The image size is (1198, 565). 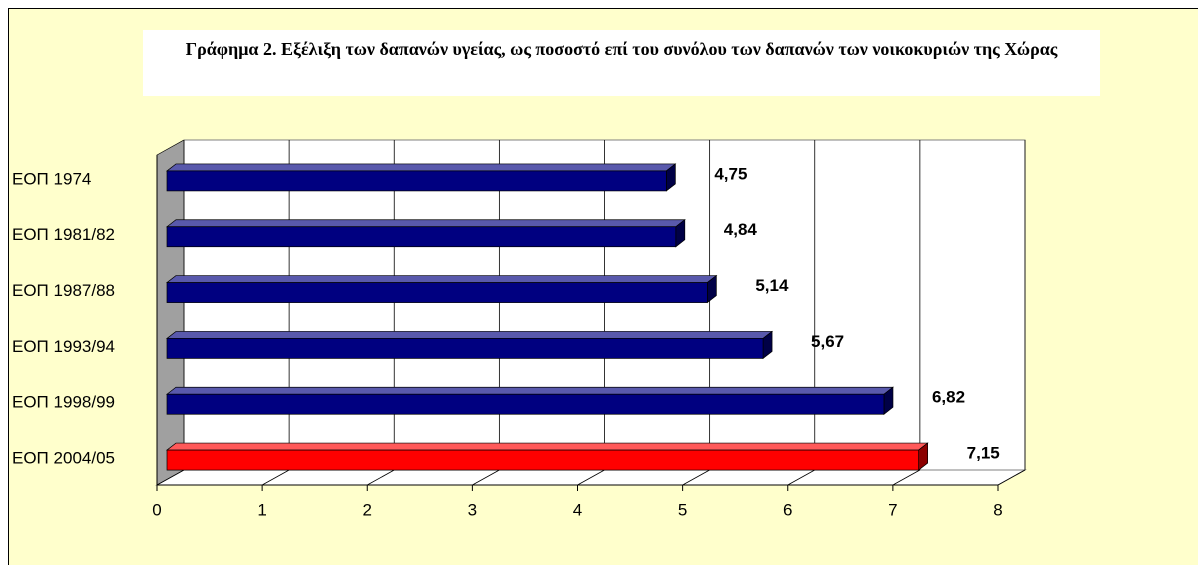 What do you see at coordinates (63, 346) in the screenshot?
I see `y-tick-label: ΕΟΠ 1993/94` at bounding box center [63, 346].